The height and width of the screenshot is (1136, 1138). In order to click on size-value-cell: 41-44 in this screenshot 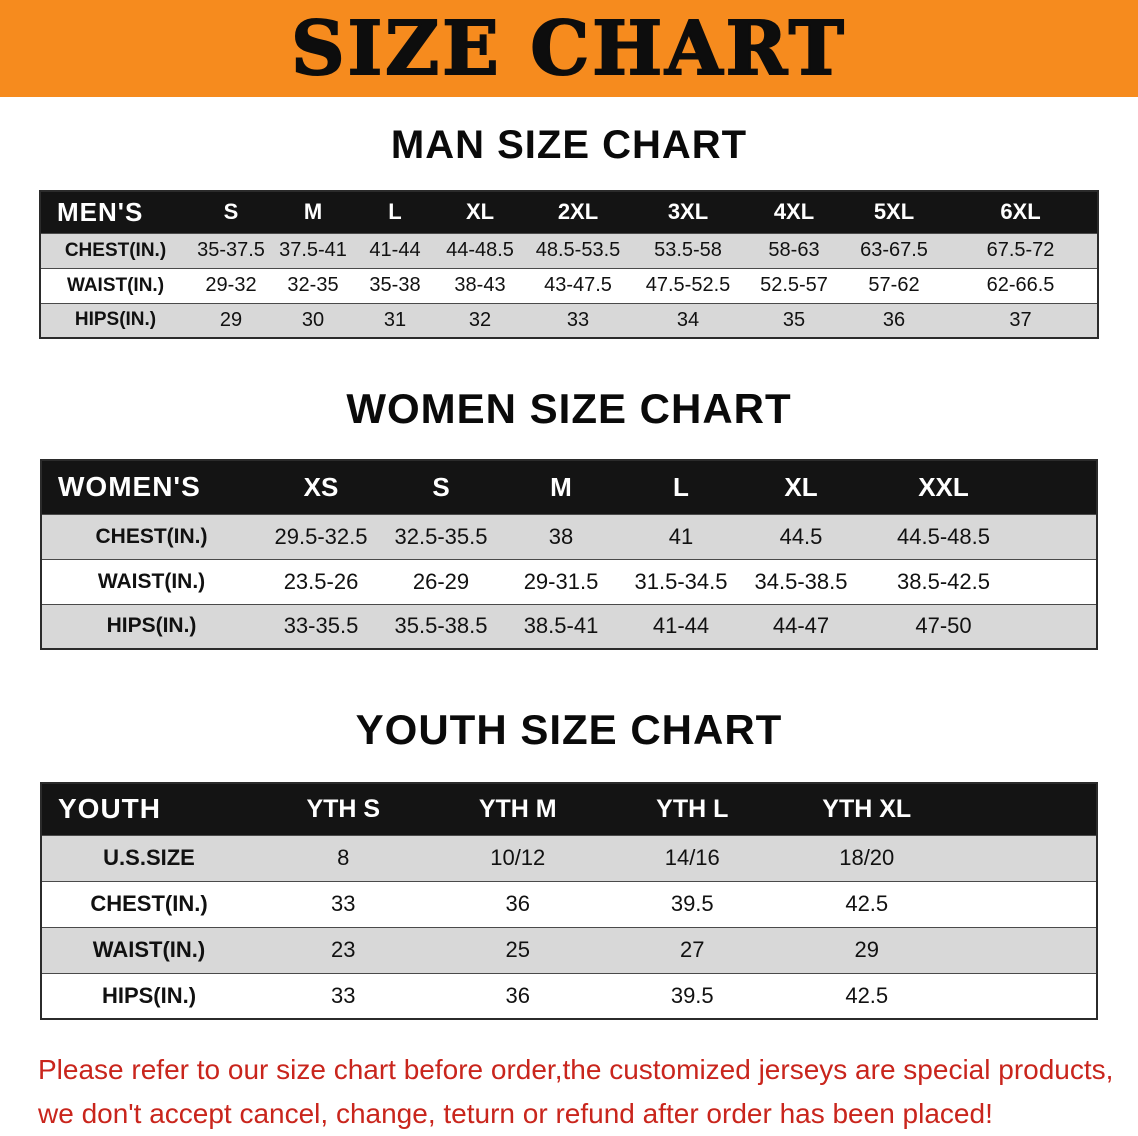, I will do `click(395, 250)`.